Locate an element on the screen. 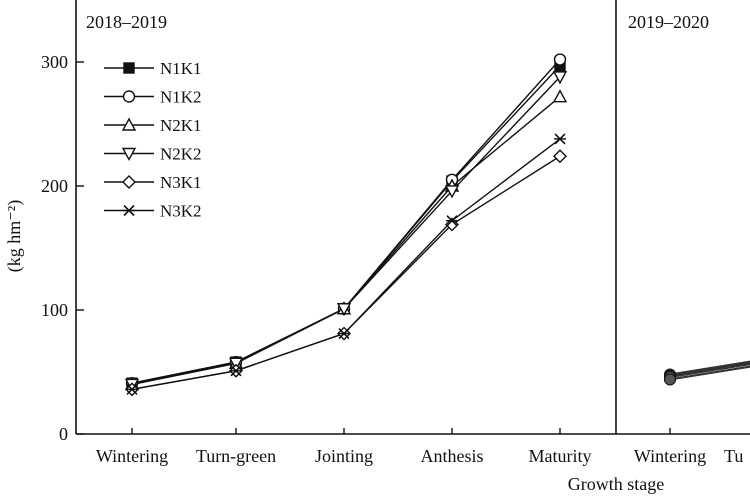 The width and height of the screenshot is (750, 500). legend-marker-N3K1 is located at coordinates (129, 182).